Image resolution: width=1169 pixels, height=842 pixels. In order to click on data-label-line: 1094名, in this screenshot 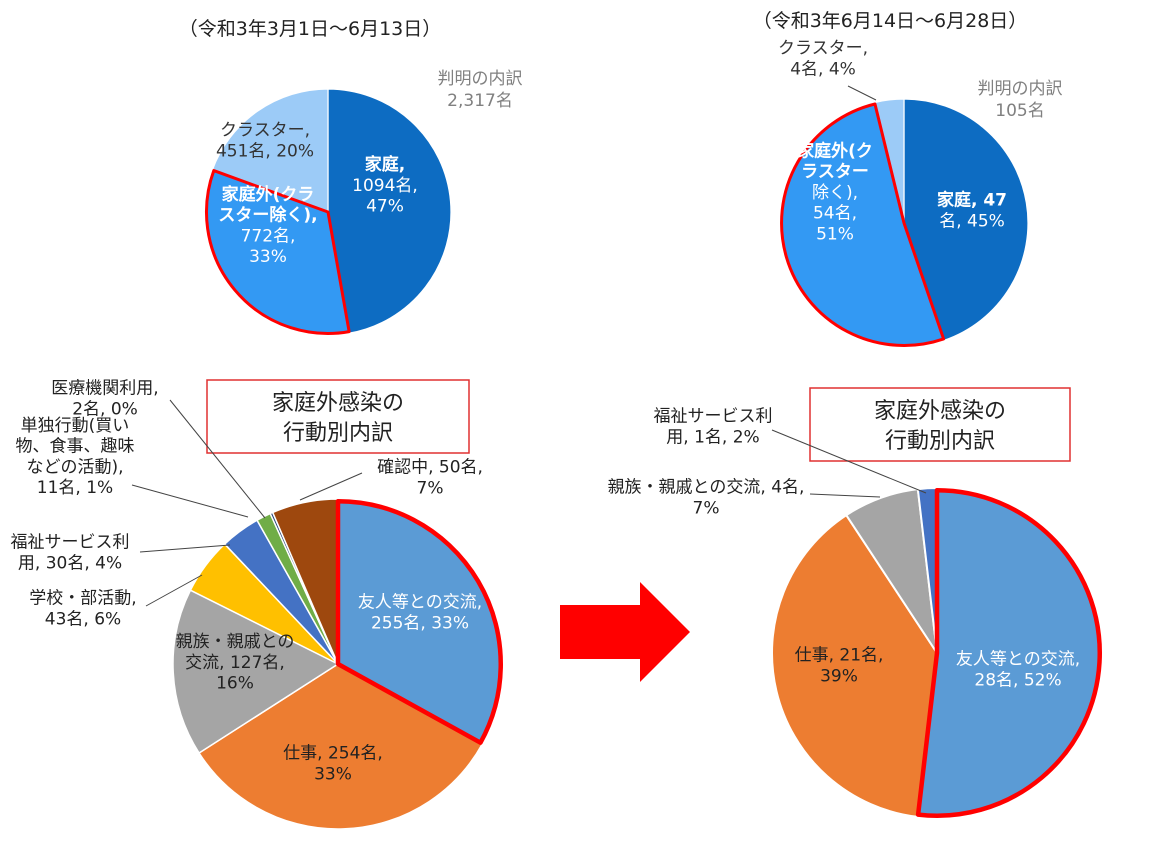, I will do `click(385, 186)`.